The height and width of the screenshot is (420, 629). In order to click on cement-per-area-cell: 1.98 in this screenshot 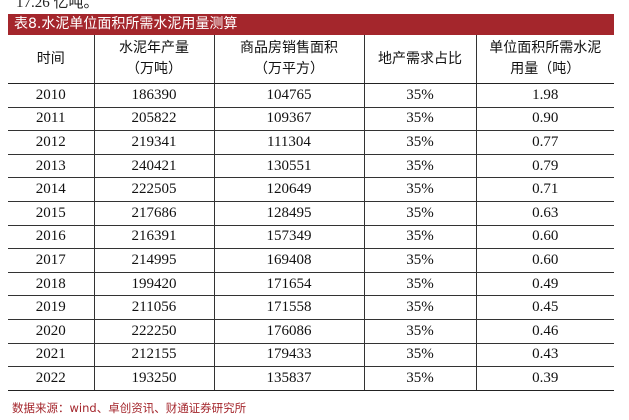, I will do `click(545, 95)`.